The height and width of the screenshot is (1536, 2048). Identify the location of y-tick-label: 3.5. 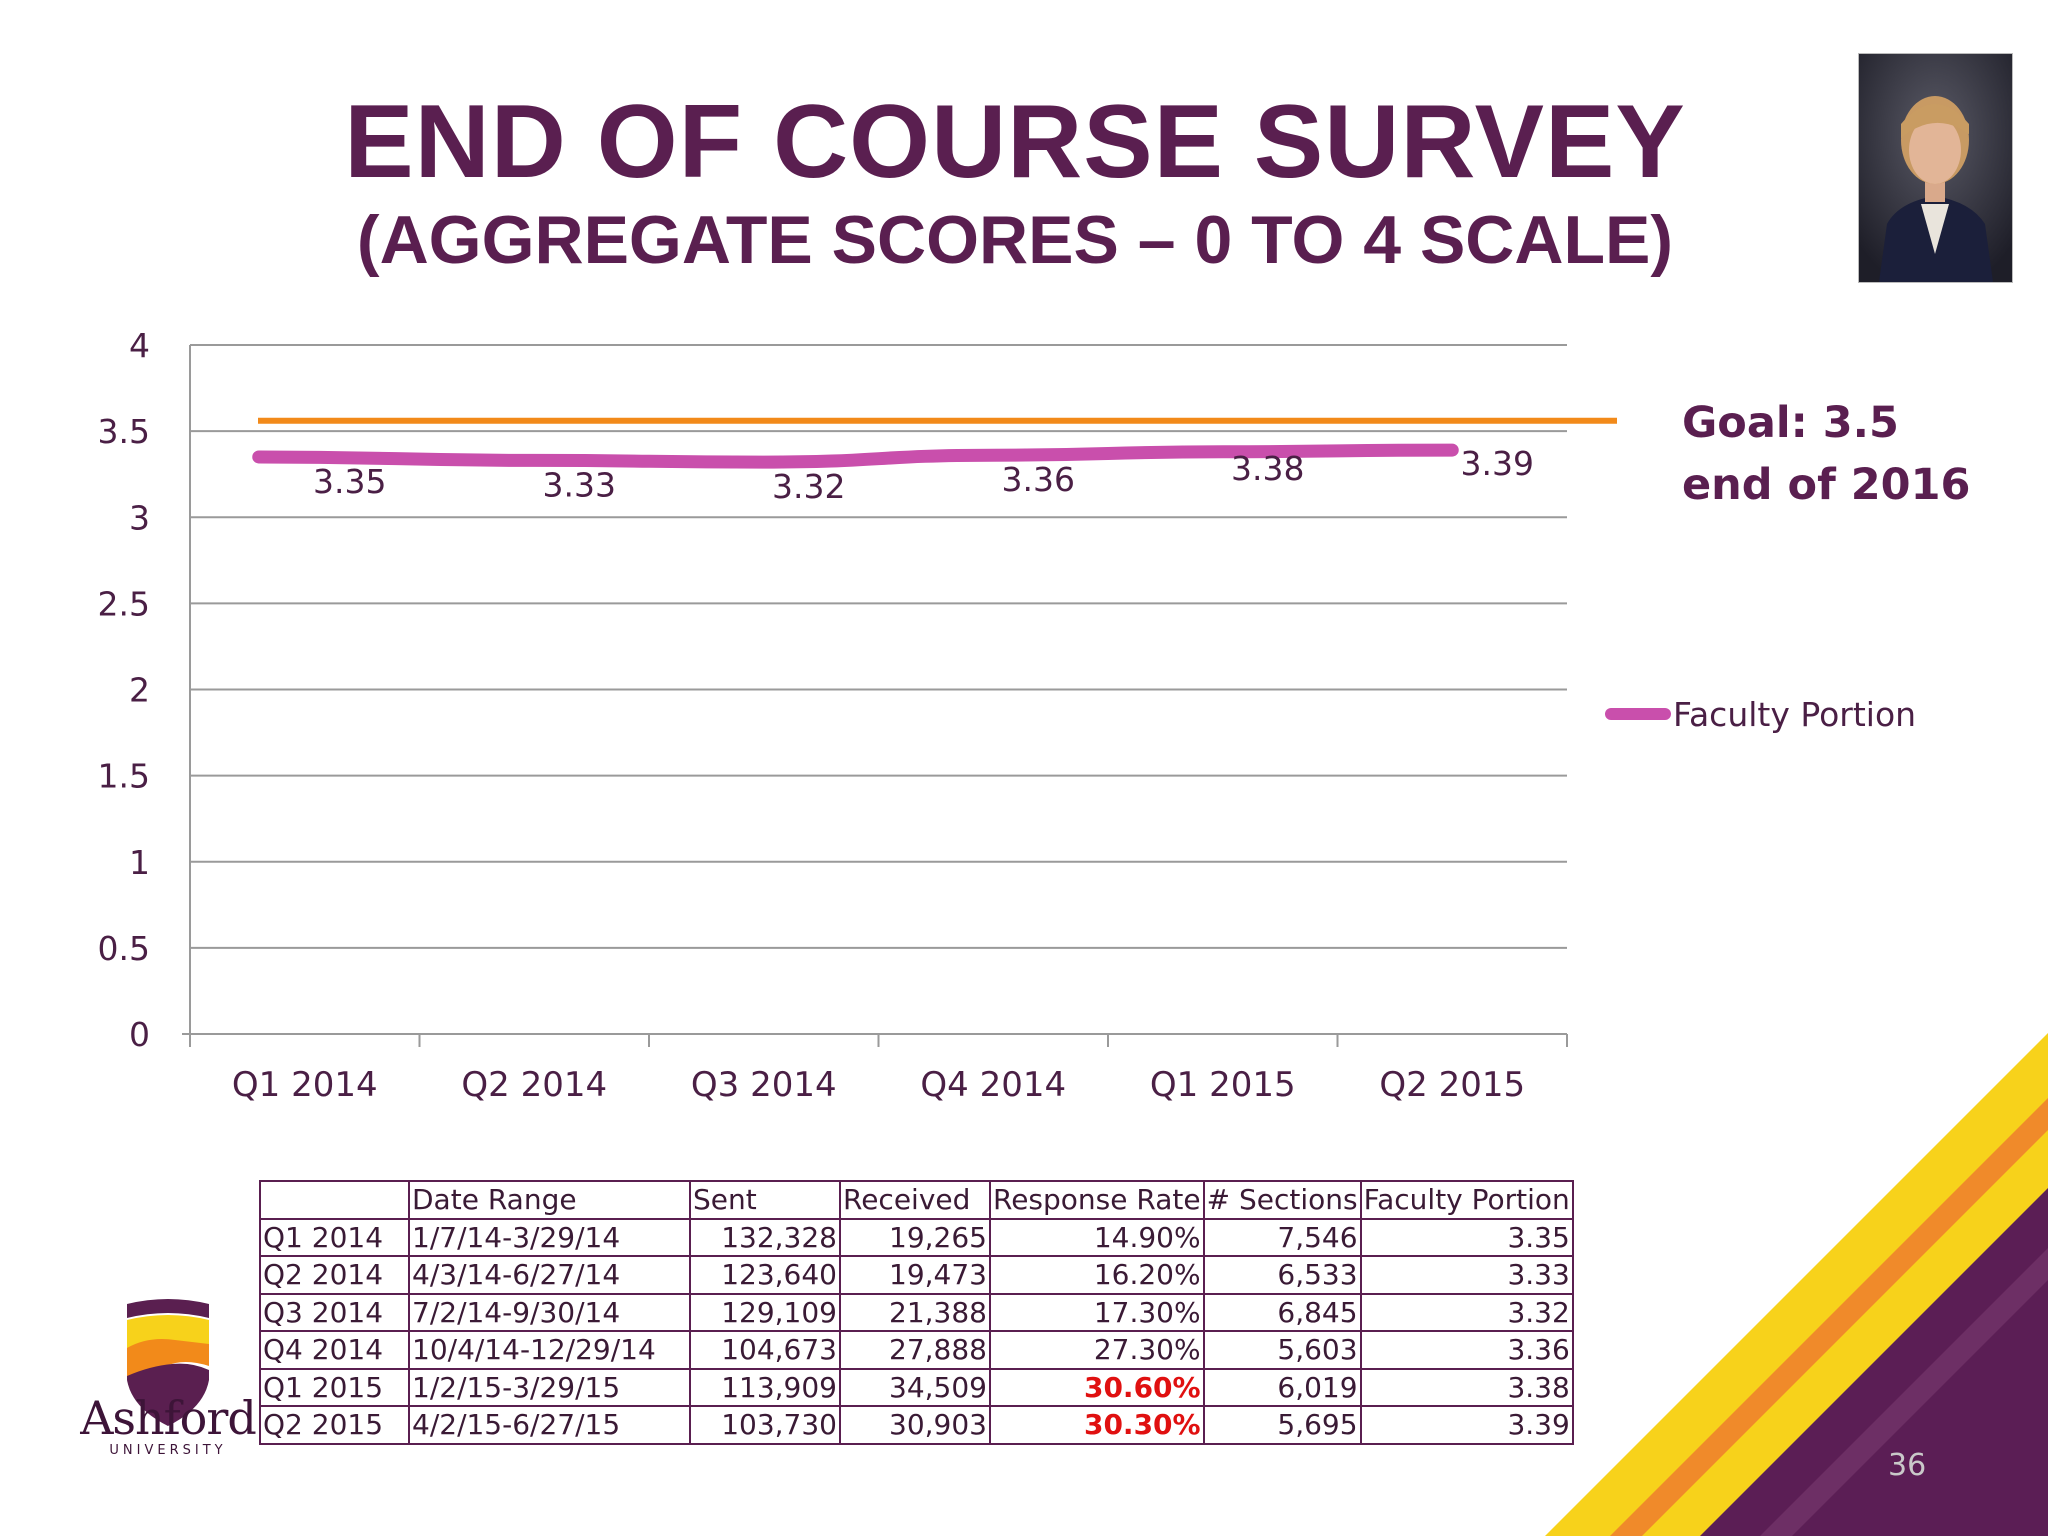
(124, 431).